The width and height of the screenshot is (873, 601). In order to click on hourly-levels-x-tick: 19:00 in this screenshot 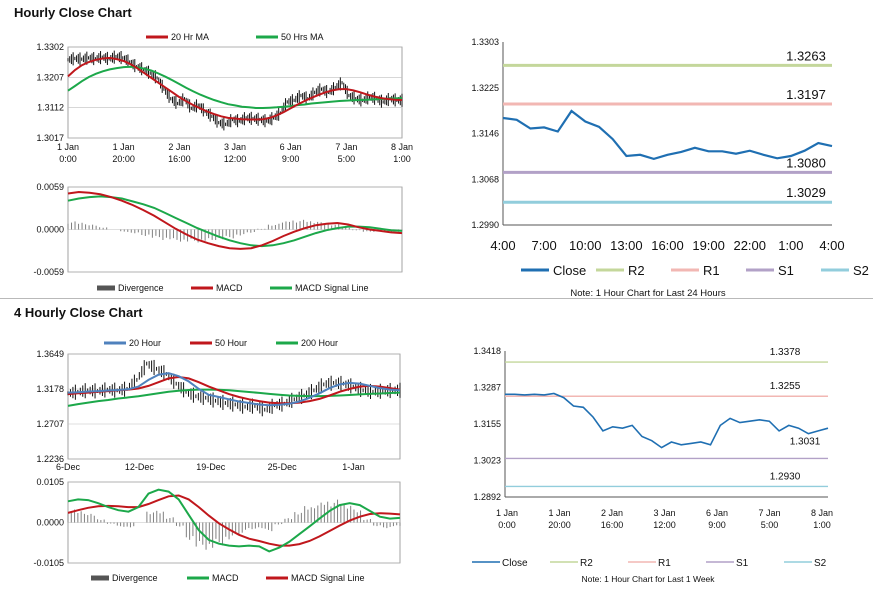, I will do `click(708, 245)`.